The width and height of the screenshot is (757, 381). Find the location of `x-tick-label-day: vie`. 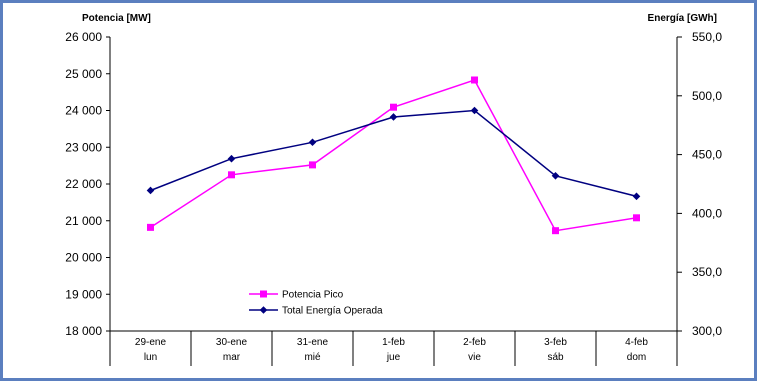

x-tick-label-day: vie is located at coordinates (474, 357).